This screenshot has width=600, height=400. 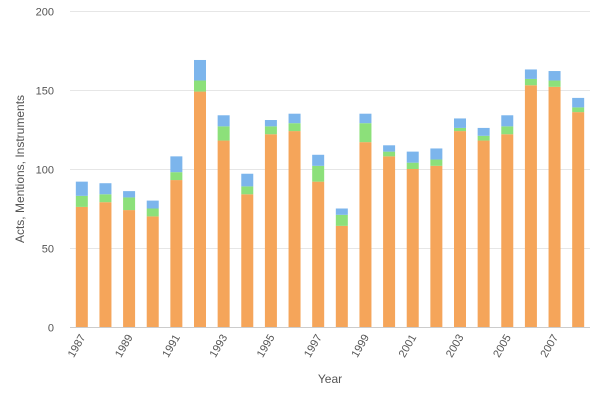 I want to click on x-tick-label: 1997, so click(x=313, y=346).